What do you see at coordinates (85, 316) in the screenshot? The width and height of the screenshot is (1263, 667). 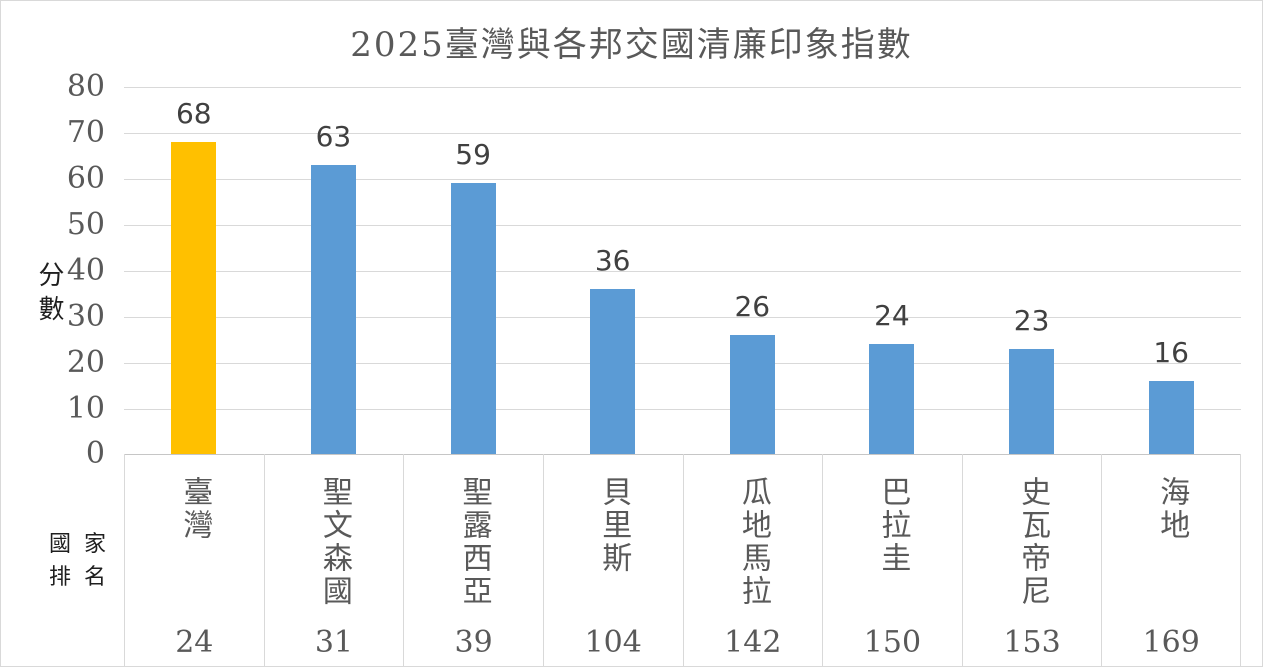 I see `y-tick-label: 30` at bounding box center [85, 316].